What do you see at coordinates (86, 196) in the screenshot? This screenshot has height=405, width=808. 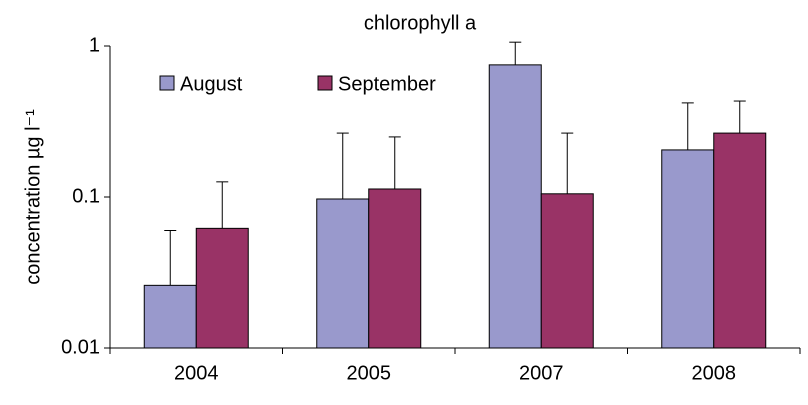 I see `y-tick-label: 0.1` at bounding box center [86, 196].